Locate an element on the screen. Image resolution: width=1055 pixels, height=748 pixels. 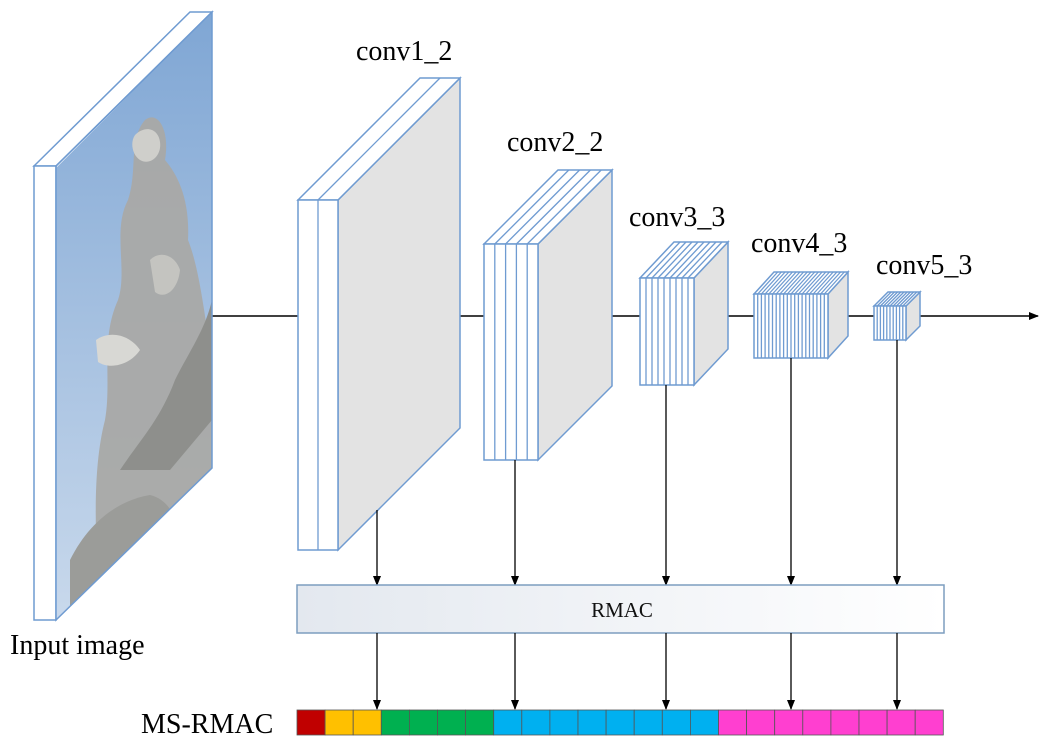
input-image-front-edge is located at coordinates (45, 393).